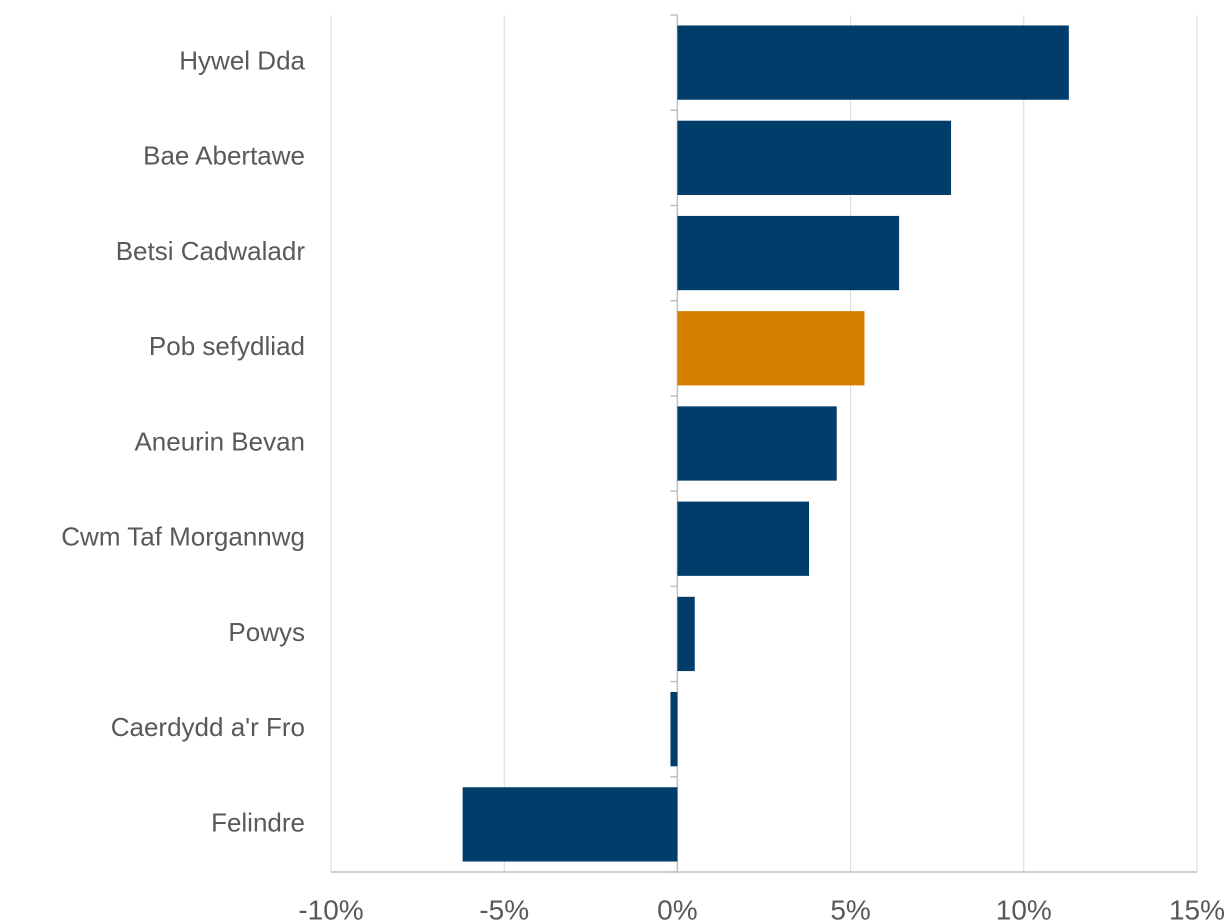 The width and height of the screenshot is (1228, 922). Describe the element at coordinates (677, 908) in the screenshot. I see `x-tick-label: 0%` at that location.